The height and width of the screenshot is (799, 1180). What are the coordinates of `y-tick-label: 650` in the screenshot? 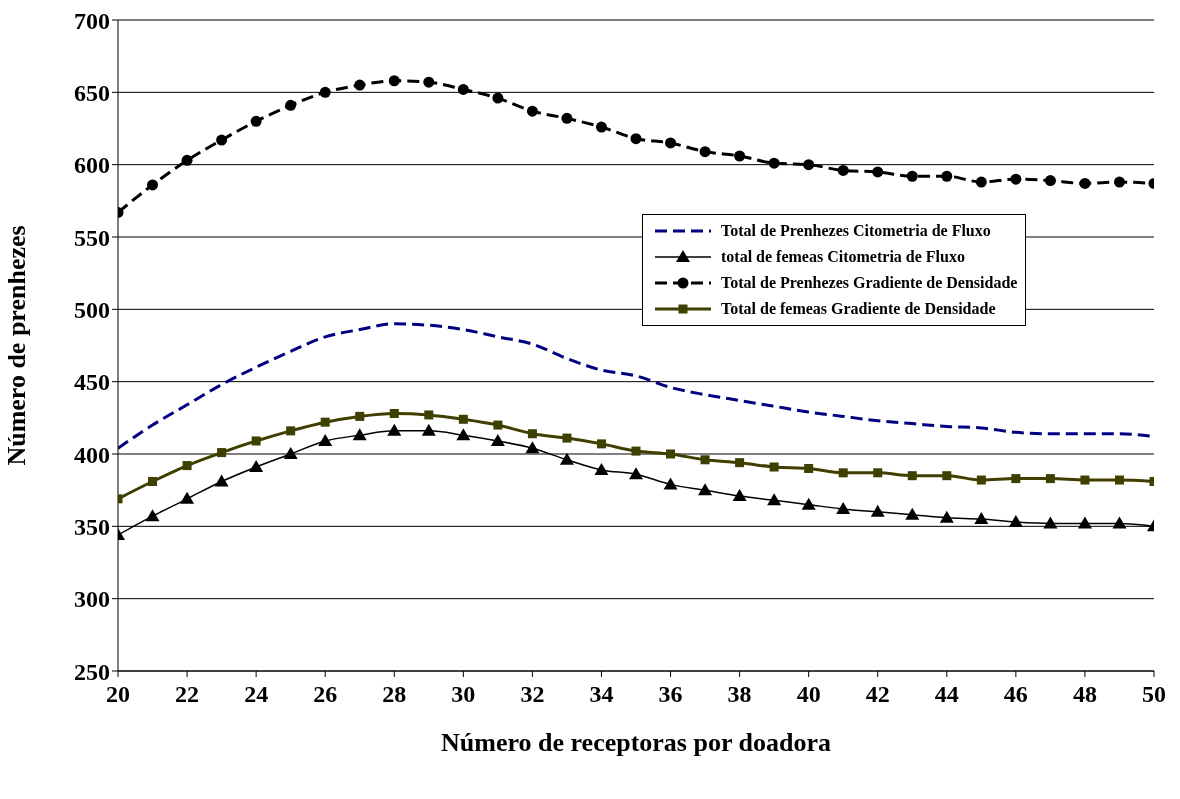 It's located at (92, 92).